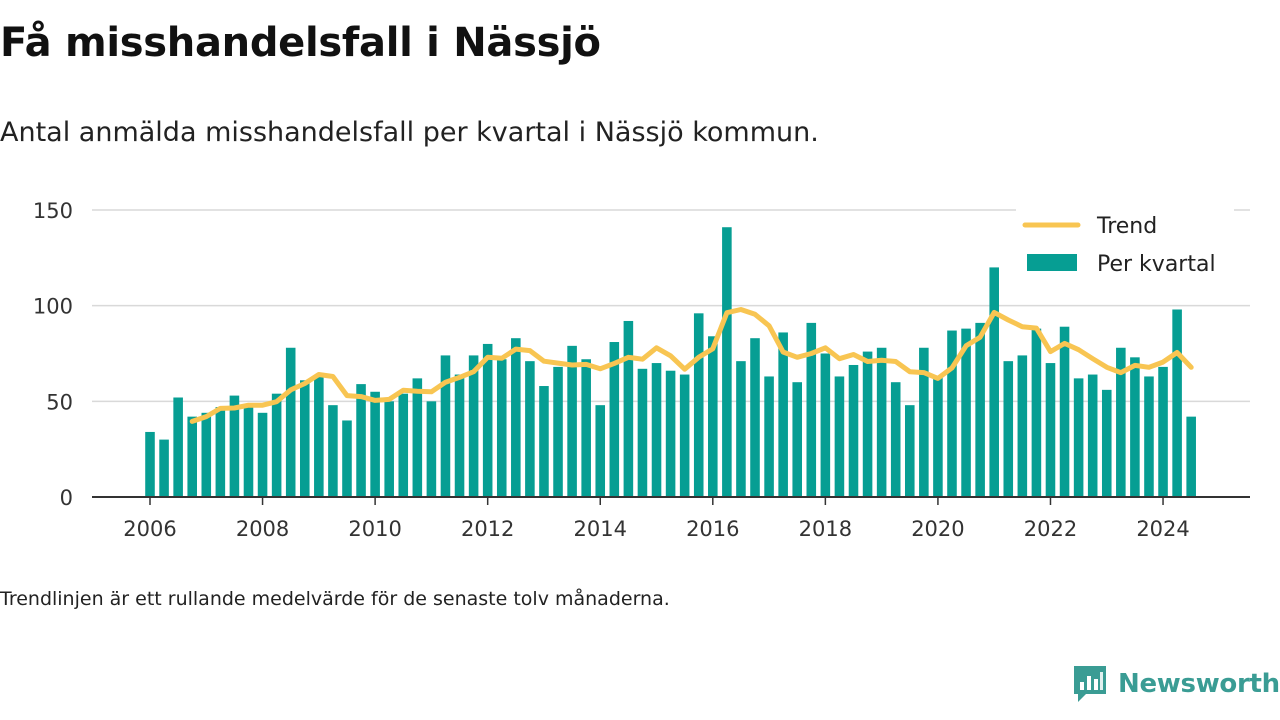  What do you see at coordinates (572, 421) in the screenshot?
I see `bar-q30` at bounding box center [572, 421].